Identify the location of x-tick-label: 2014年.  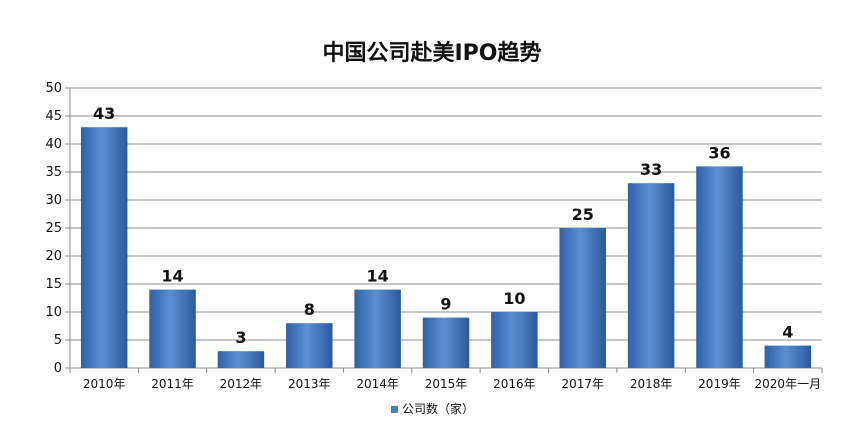
(377, 384).